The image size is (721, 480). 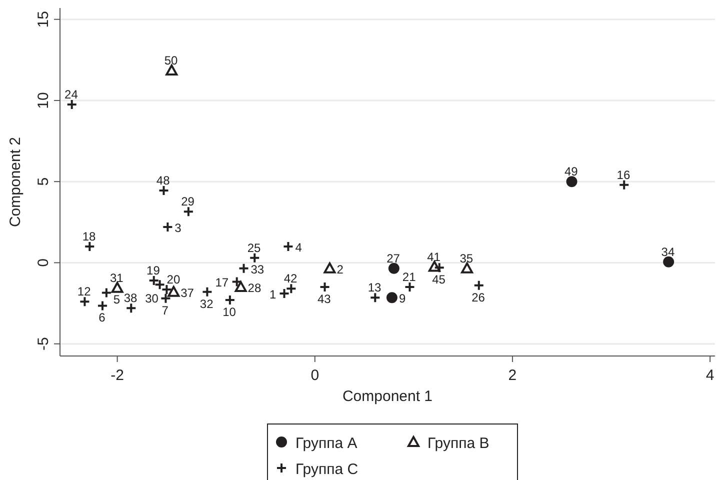 I want to click on legend-label: Группа A, so click(x=327, y=443).